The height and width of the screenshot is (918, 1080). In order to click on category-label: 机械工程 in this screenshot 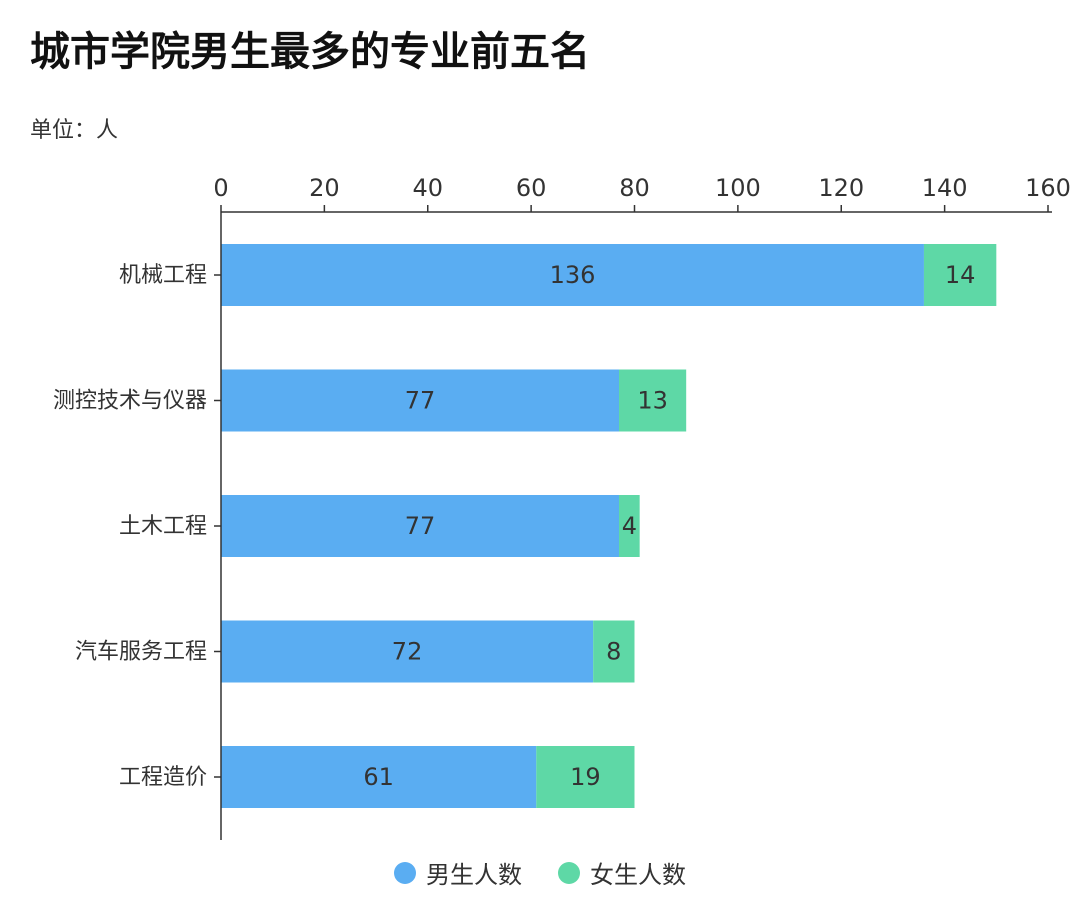, I will do `click(163, 275)`.